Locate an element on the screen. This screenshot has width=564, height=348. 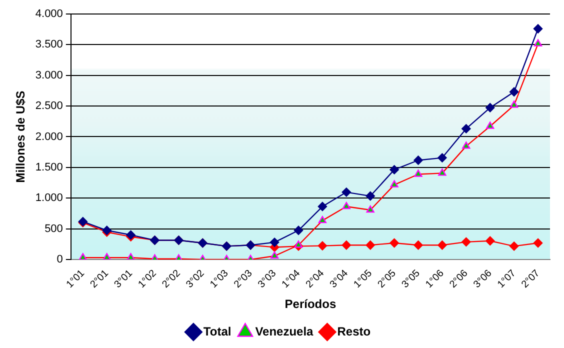
y-tick-label: 1.000 is located at coordinates (49, 198).